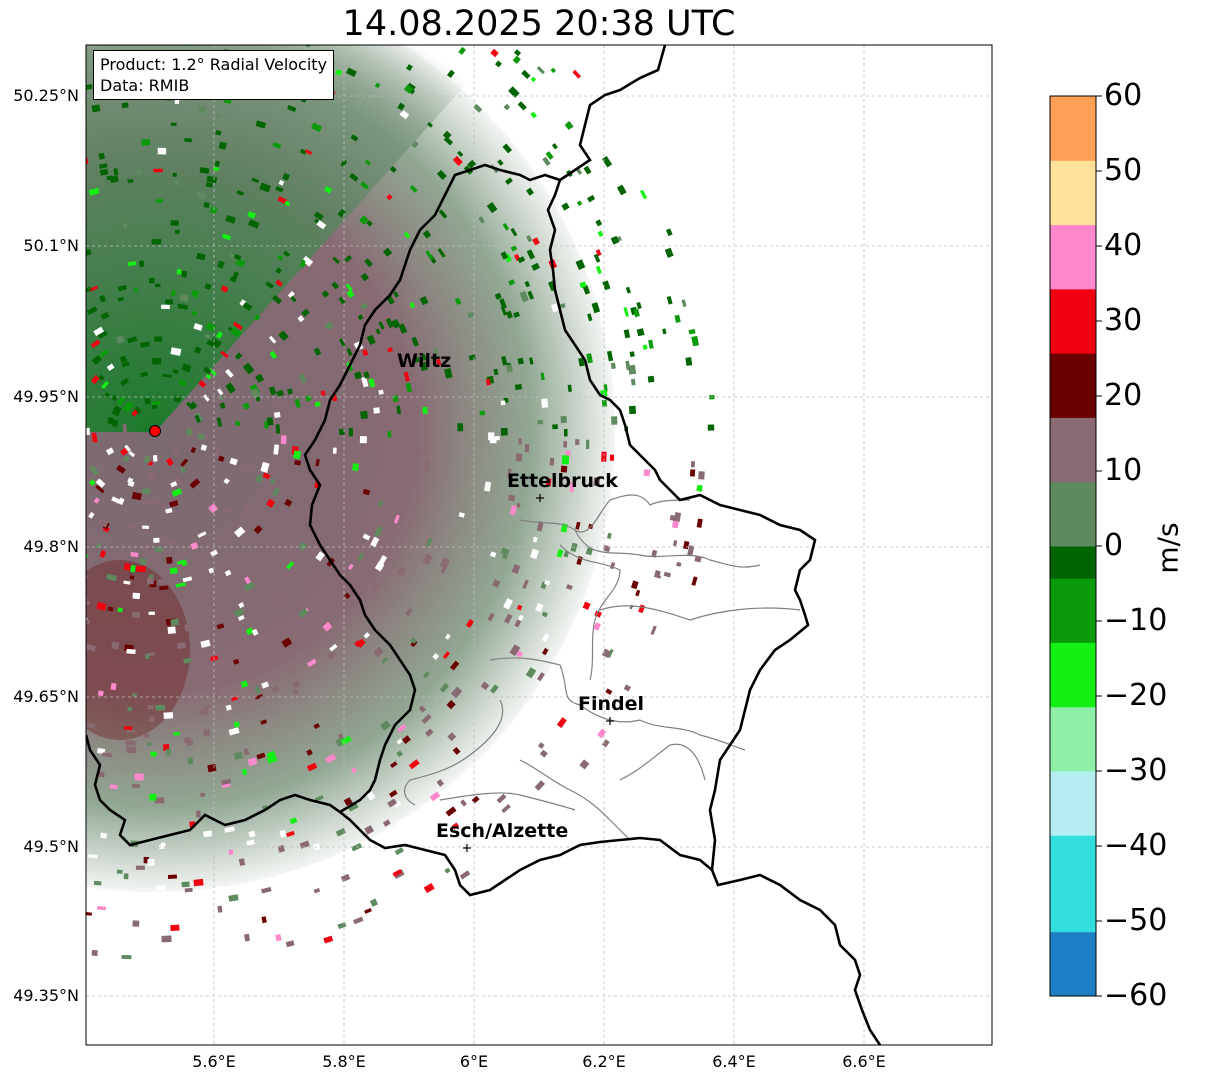 The image size is (1207, 1081). What do you see at coordinates (474, 1061) in the screenshot?
I see `lon-label: 6°E` at bounding box center [474, 1061].